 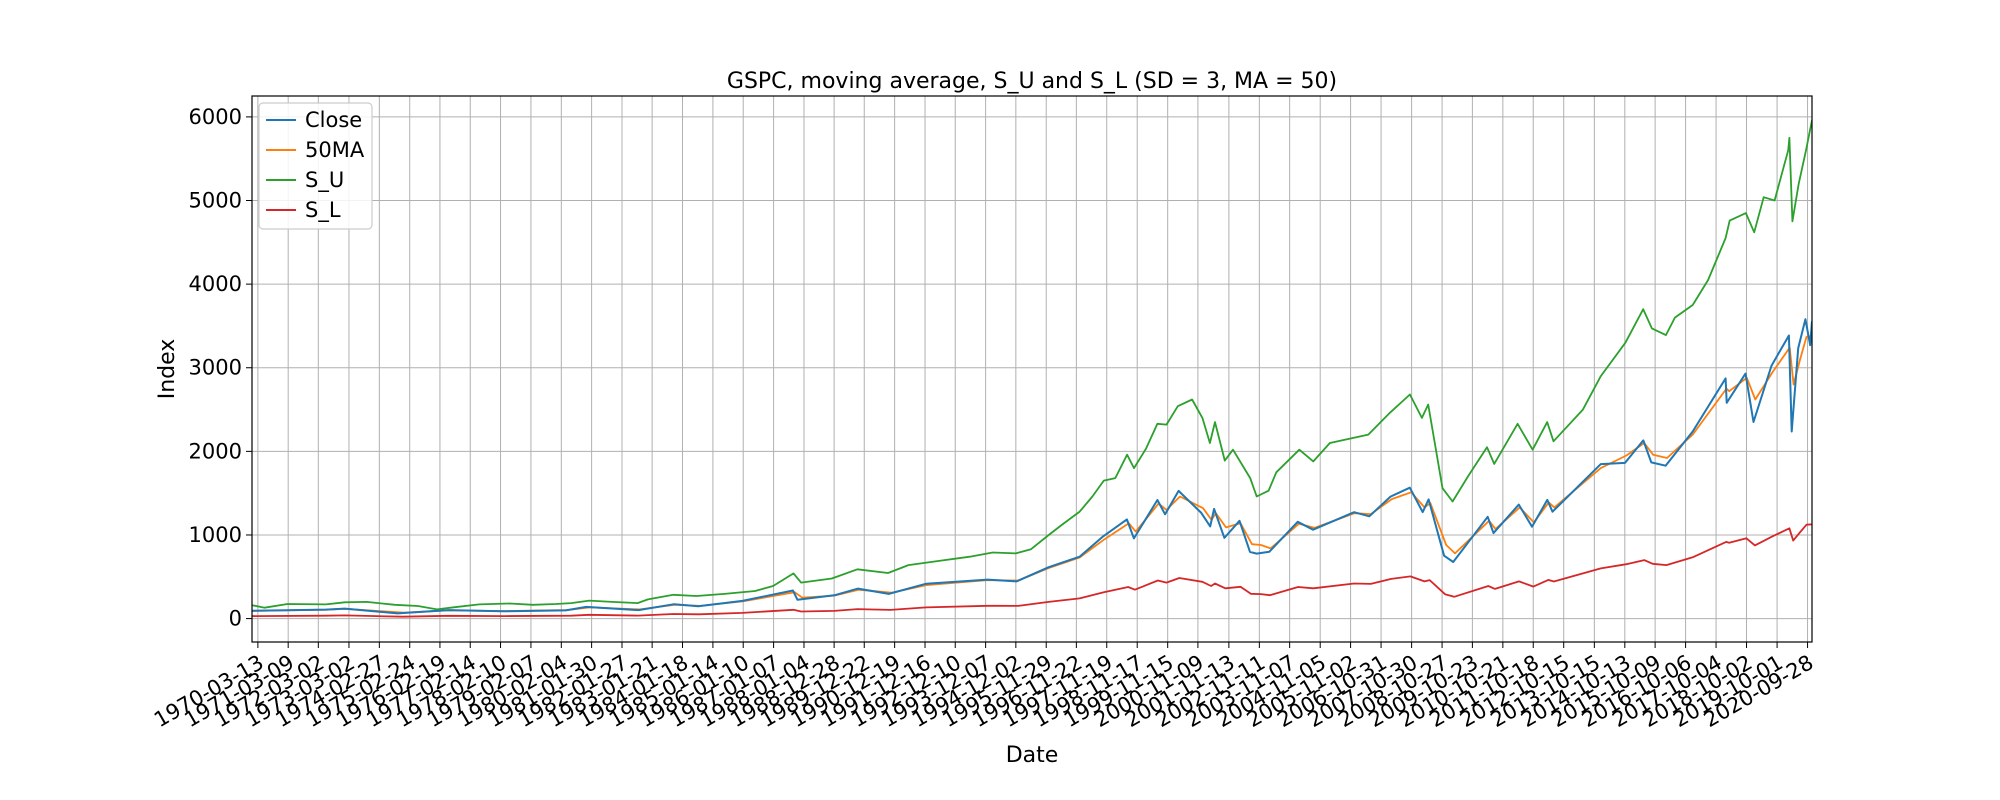 What do you see at coordinates (215, 451) in the screenshot?
I see `y-tick-label: 2000` at bounding box center [215, 451].